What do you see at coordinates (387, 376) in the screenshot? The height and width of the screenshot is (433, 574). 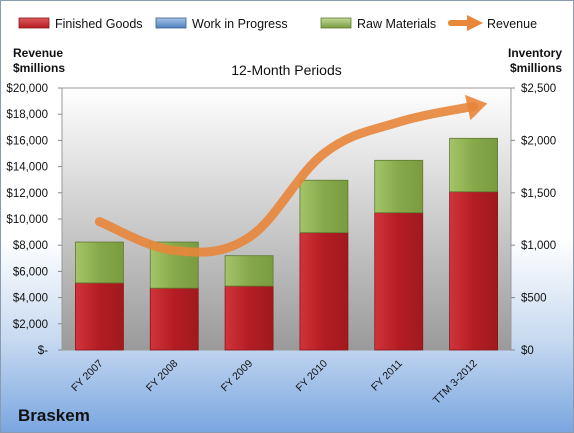 I see `category-label: FY 2011` at bounding box center [387, 376].